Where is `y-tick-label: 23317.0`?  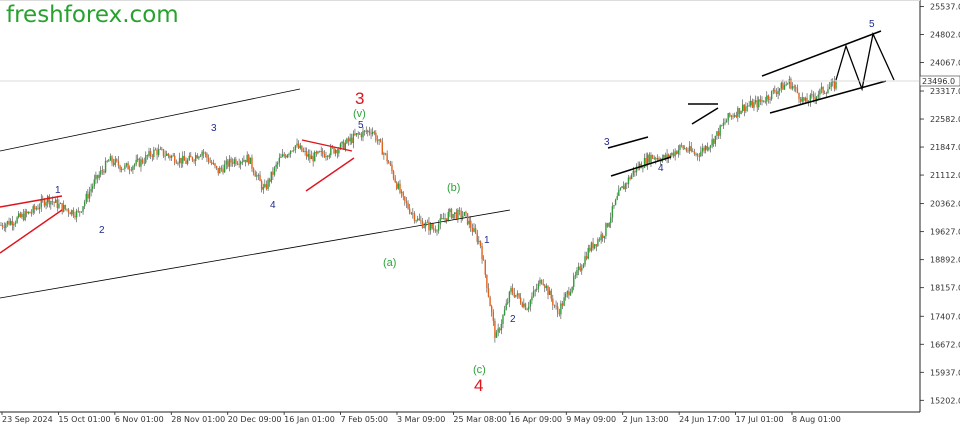 y-tick-label: 23317.0 is located at coordinates (945, 91).